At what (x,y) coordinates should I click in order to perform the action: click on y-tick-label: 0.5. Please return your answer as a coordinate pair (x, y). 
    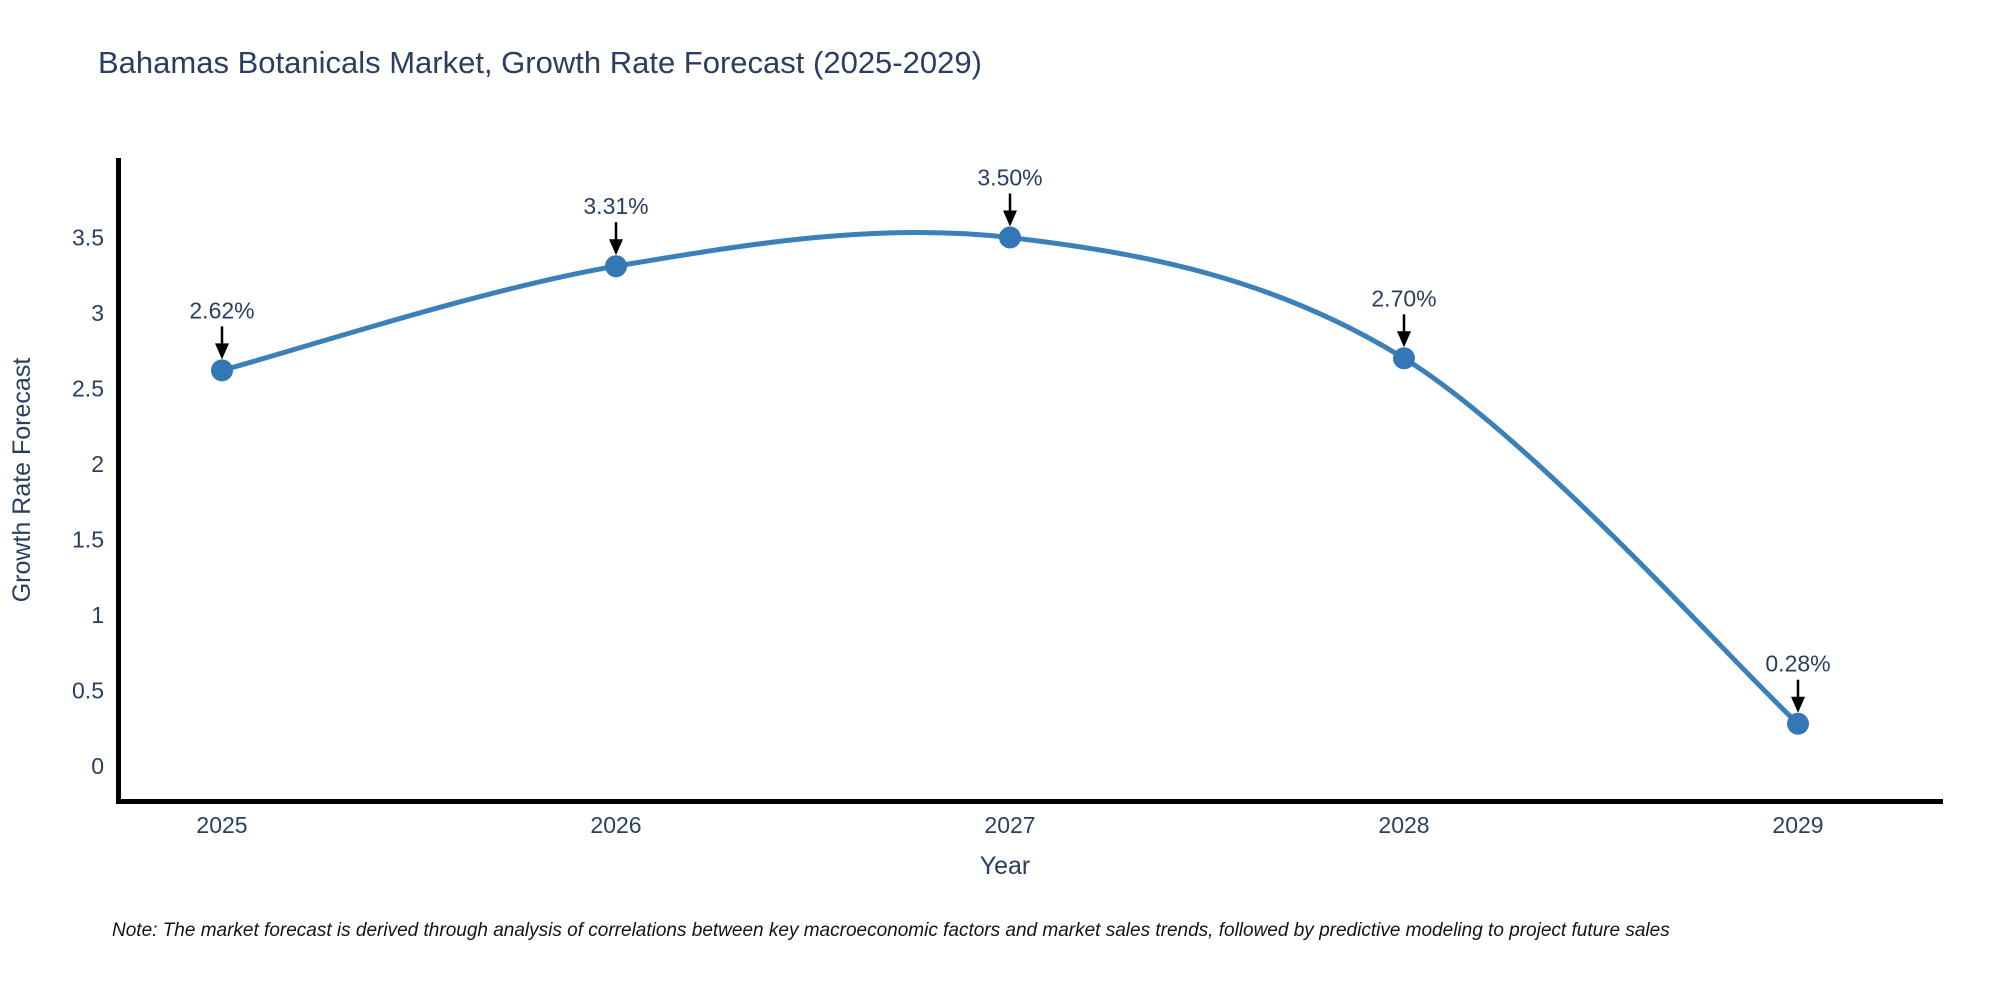
    Looking at the image, I should click on (88, 691).